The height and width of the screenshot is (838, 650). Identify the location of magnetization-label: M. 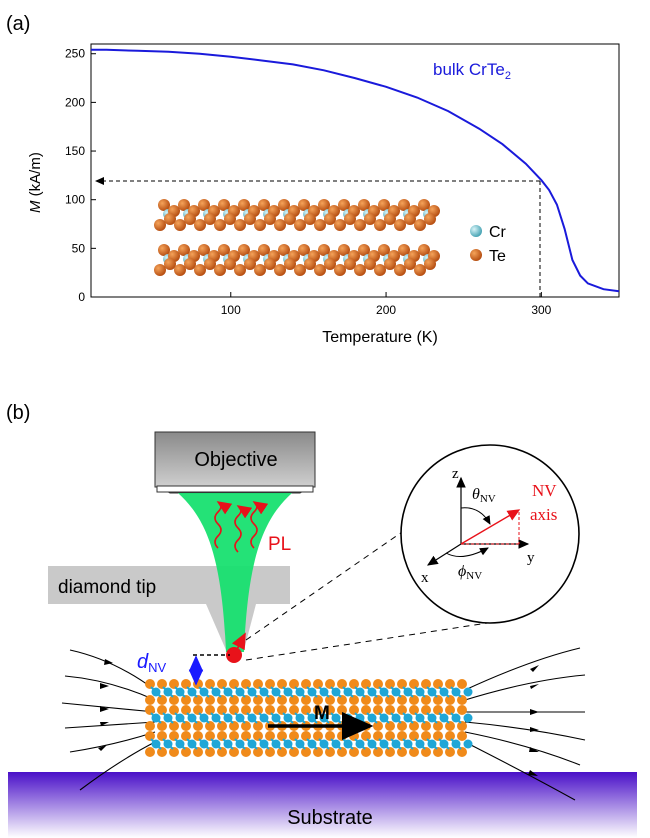
(322, 713).